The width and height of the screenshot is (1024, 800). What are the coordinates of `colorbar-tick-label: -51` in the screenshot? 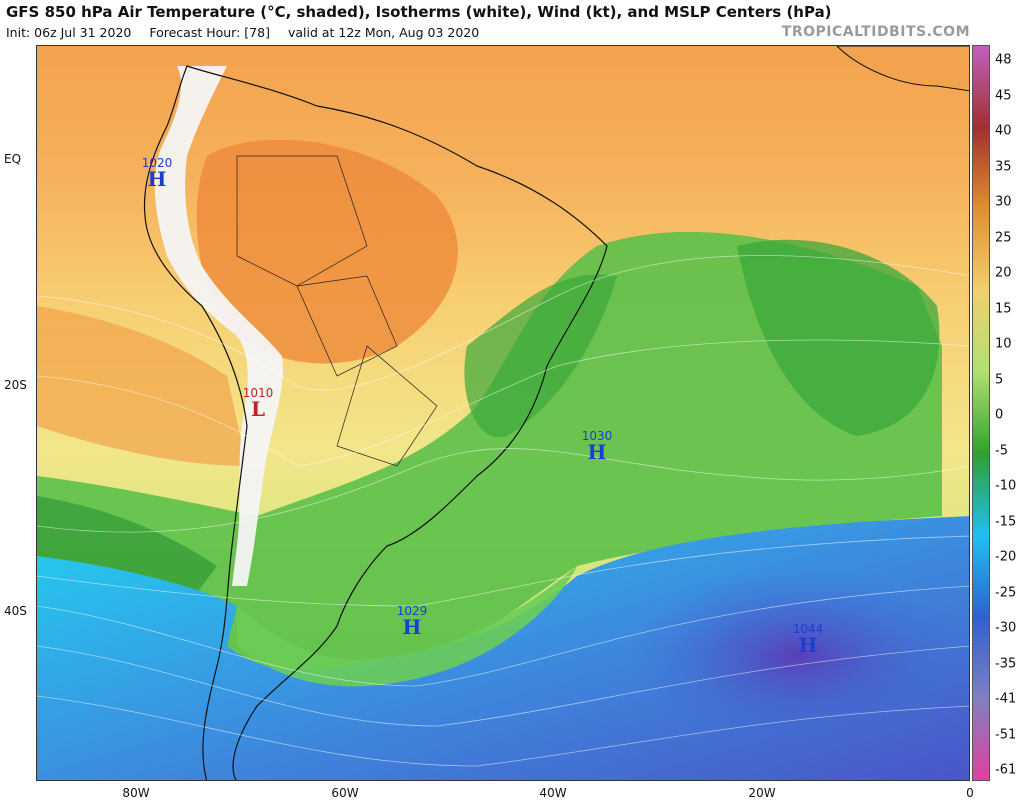 It's located at (1006, 734).